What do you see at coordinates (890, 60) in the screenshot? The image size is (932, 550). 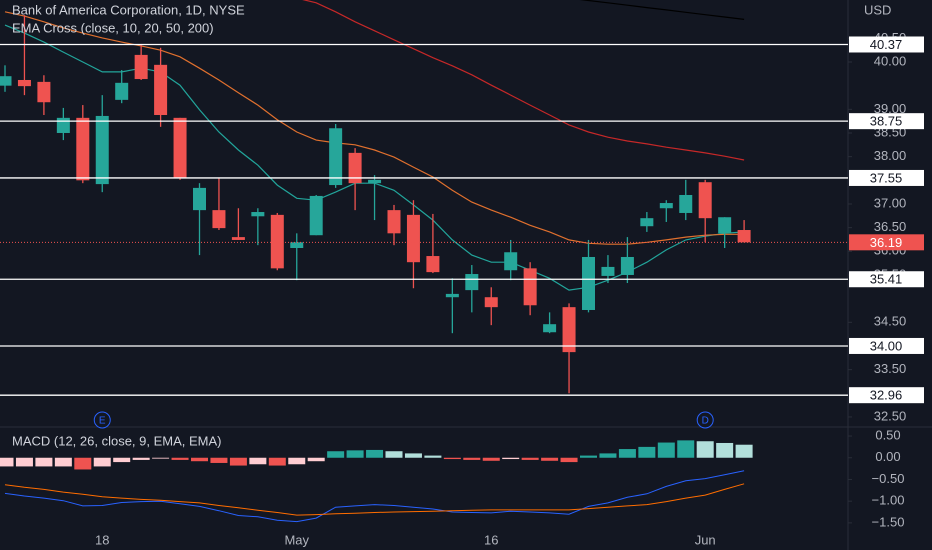 I see `y-tick-label: 40.00` at bounding box center [890, 60].